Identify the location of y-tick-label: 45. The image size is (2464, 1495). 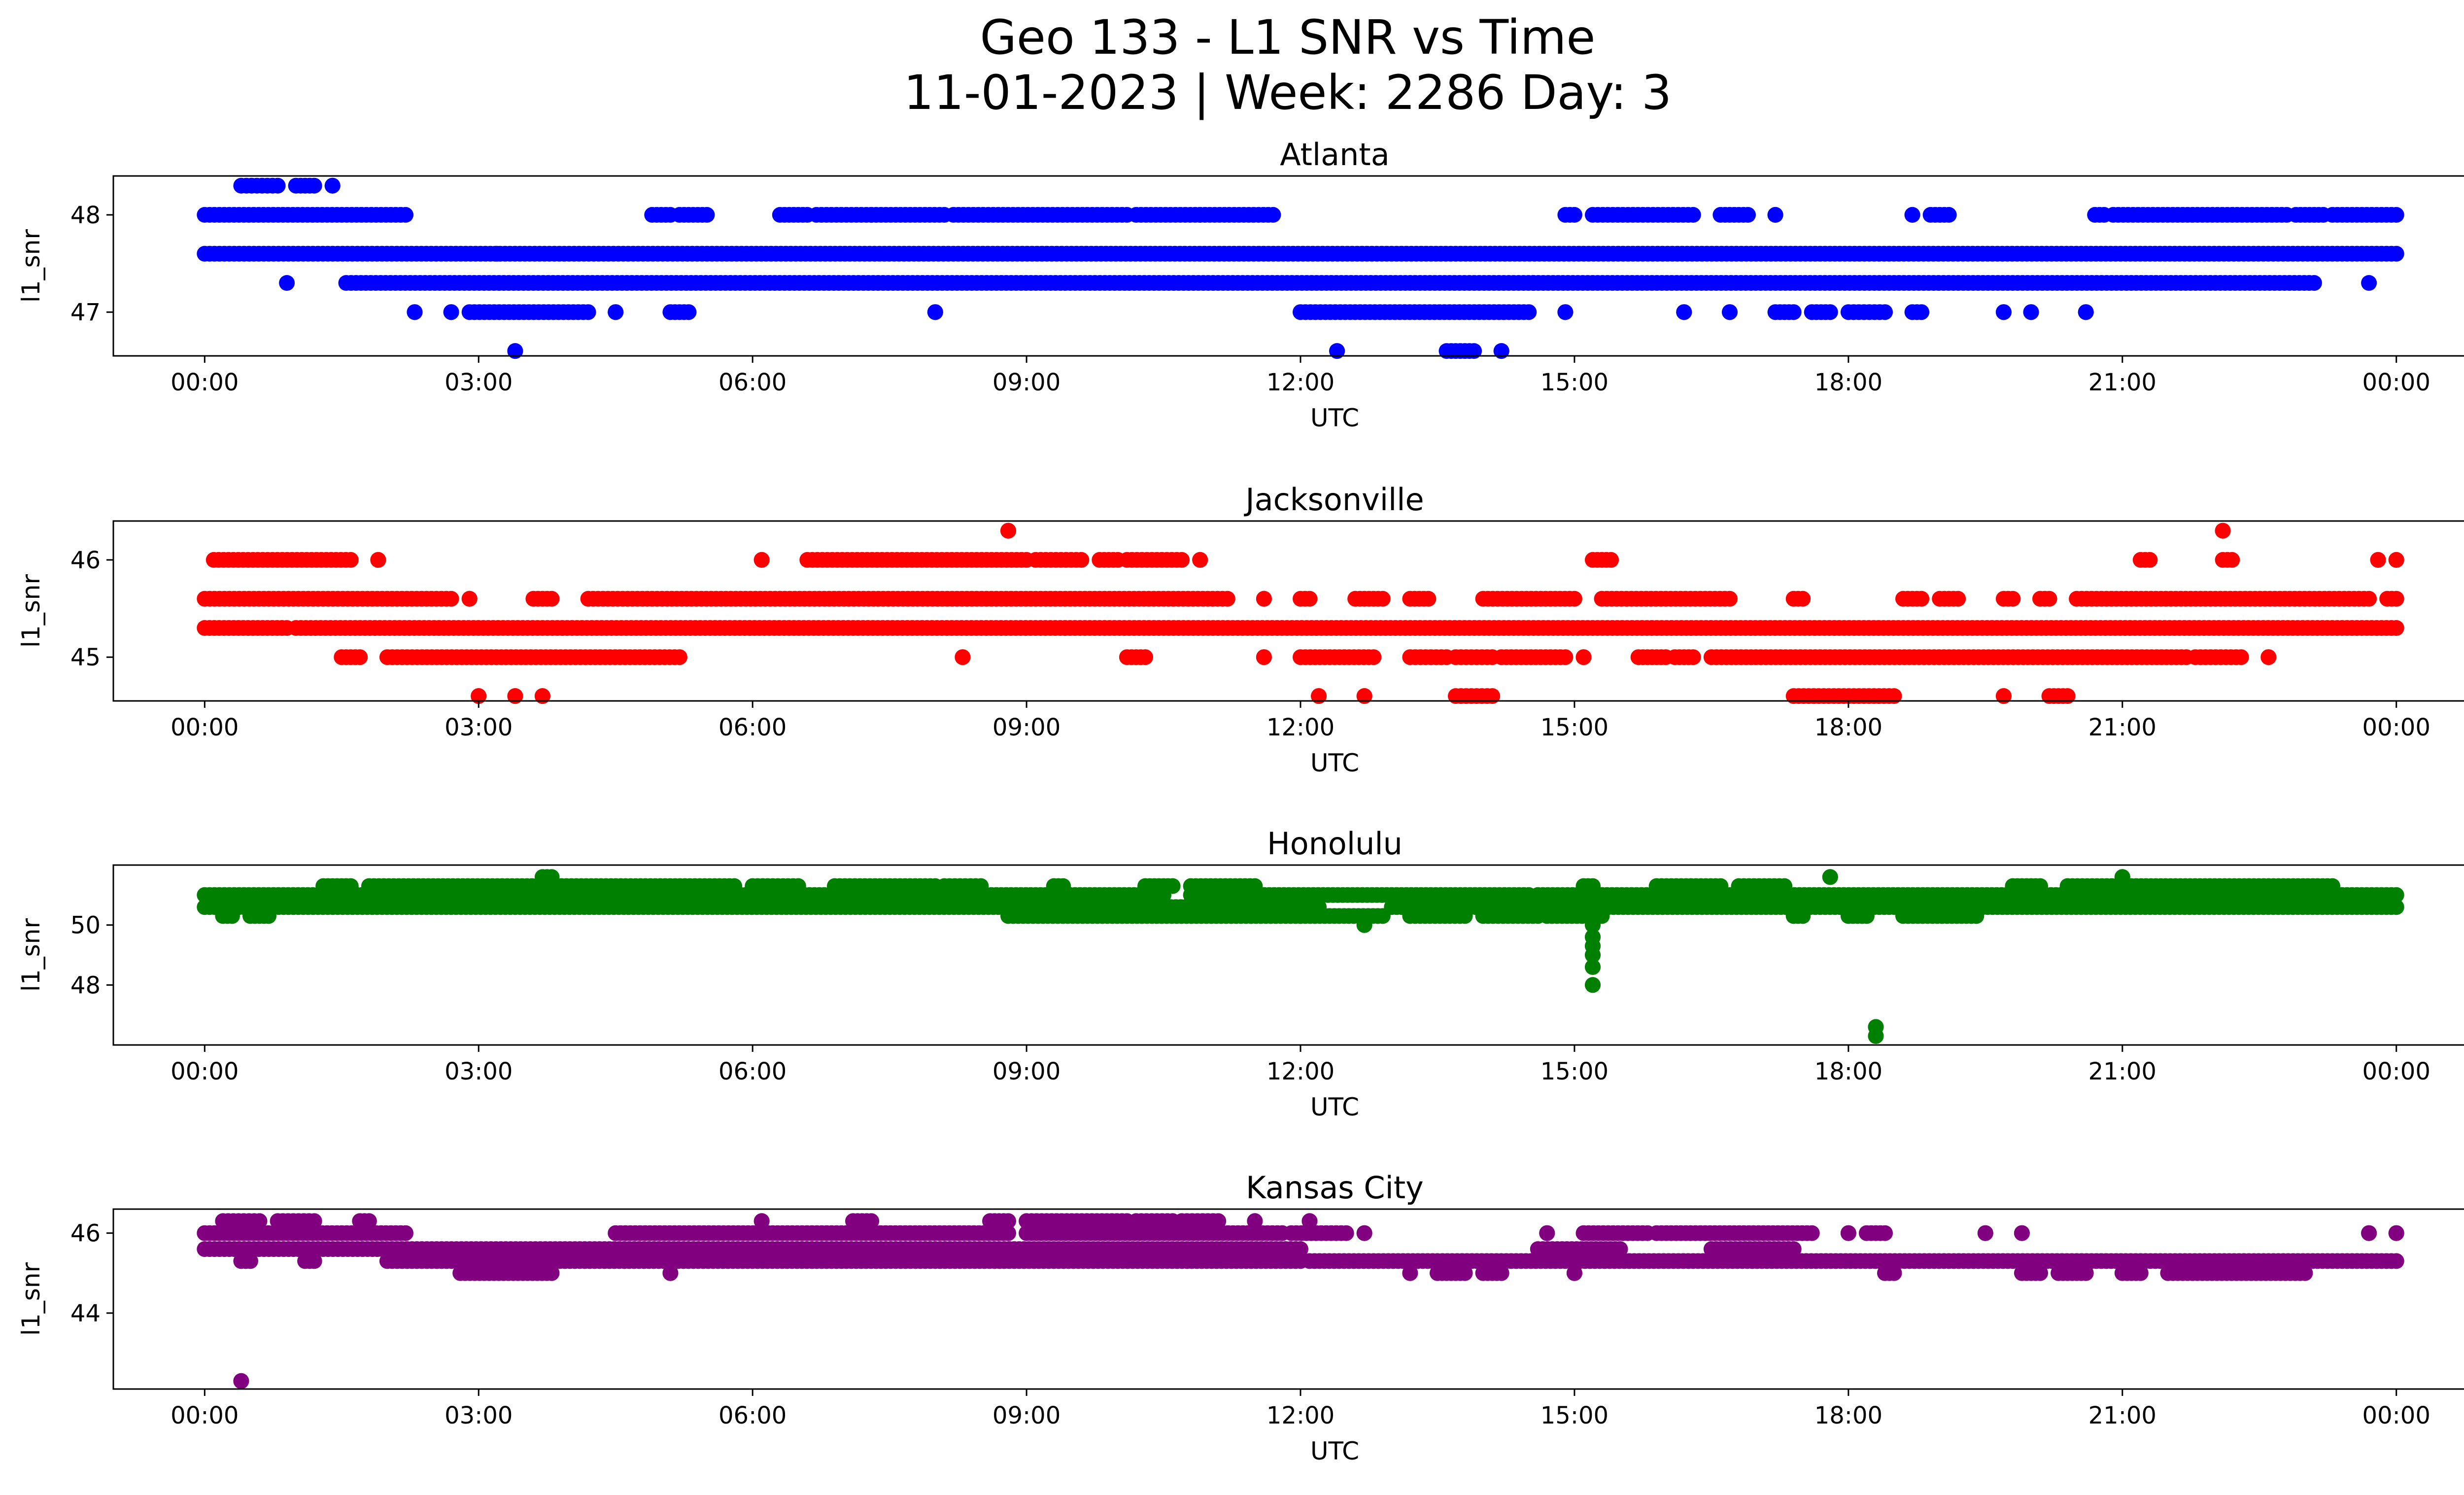
(85, 657).